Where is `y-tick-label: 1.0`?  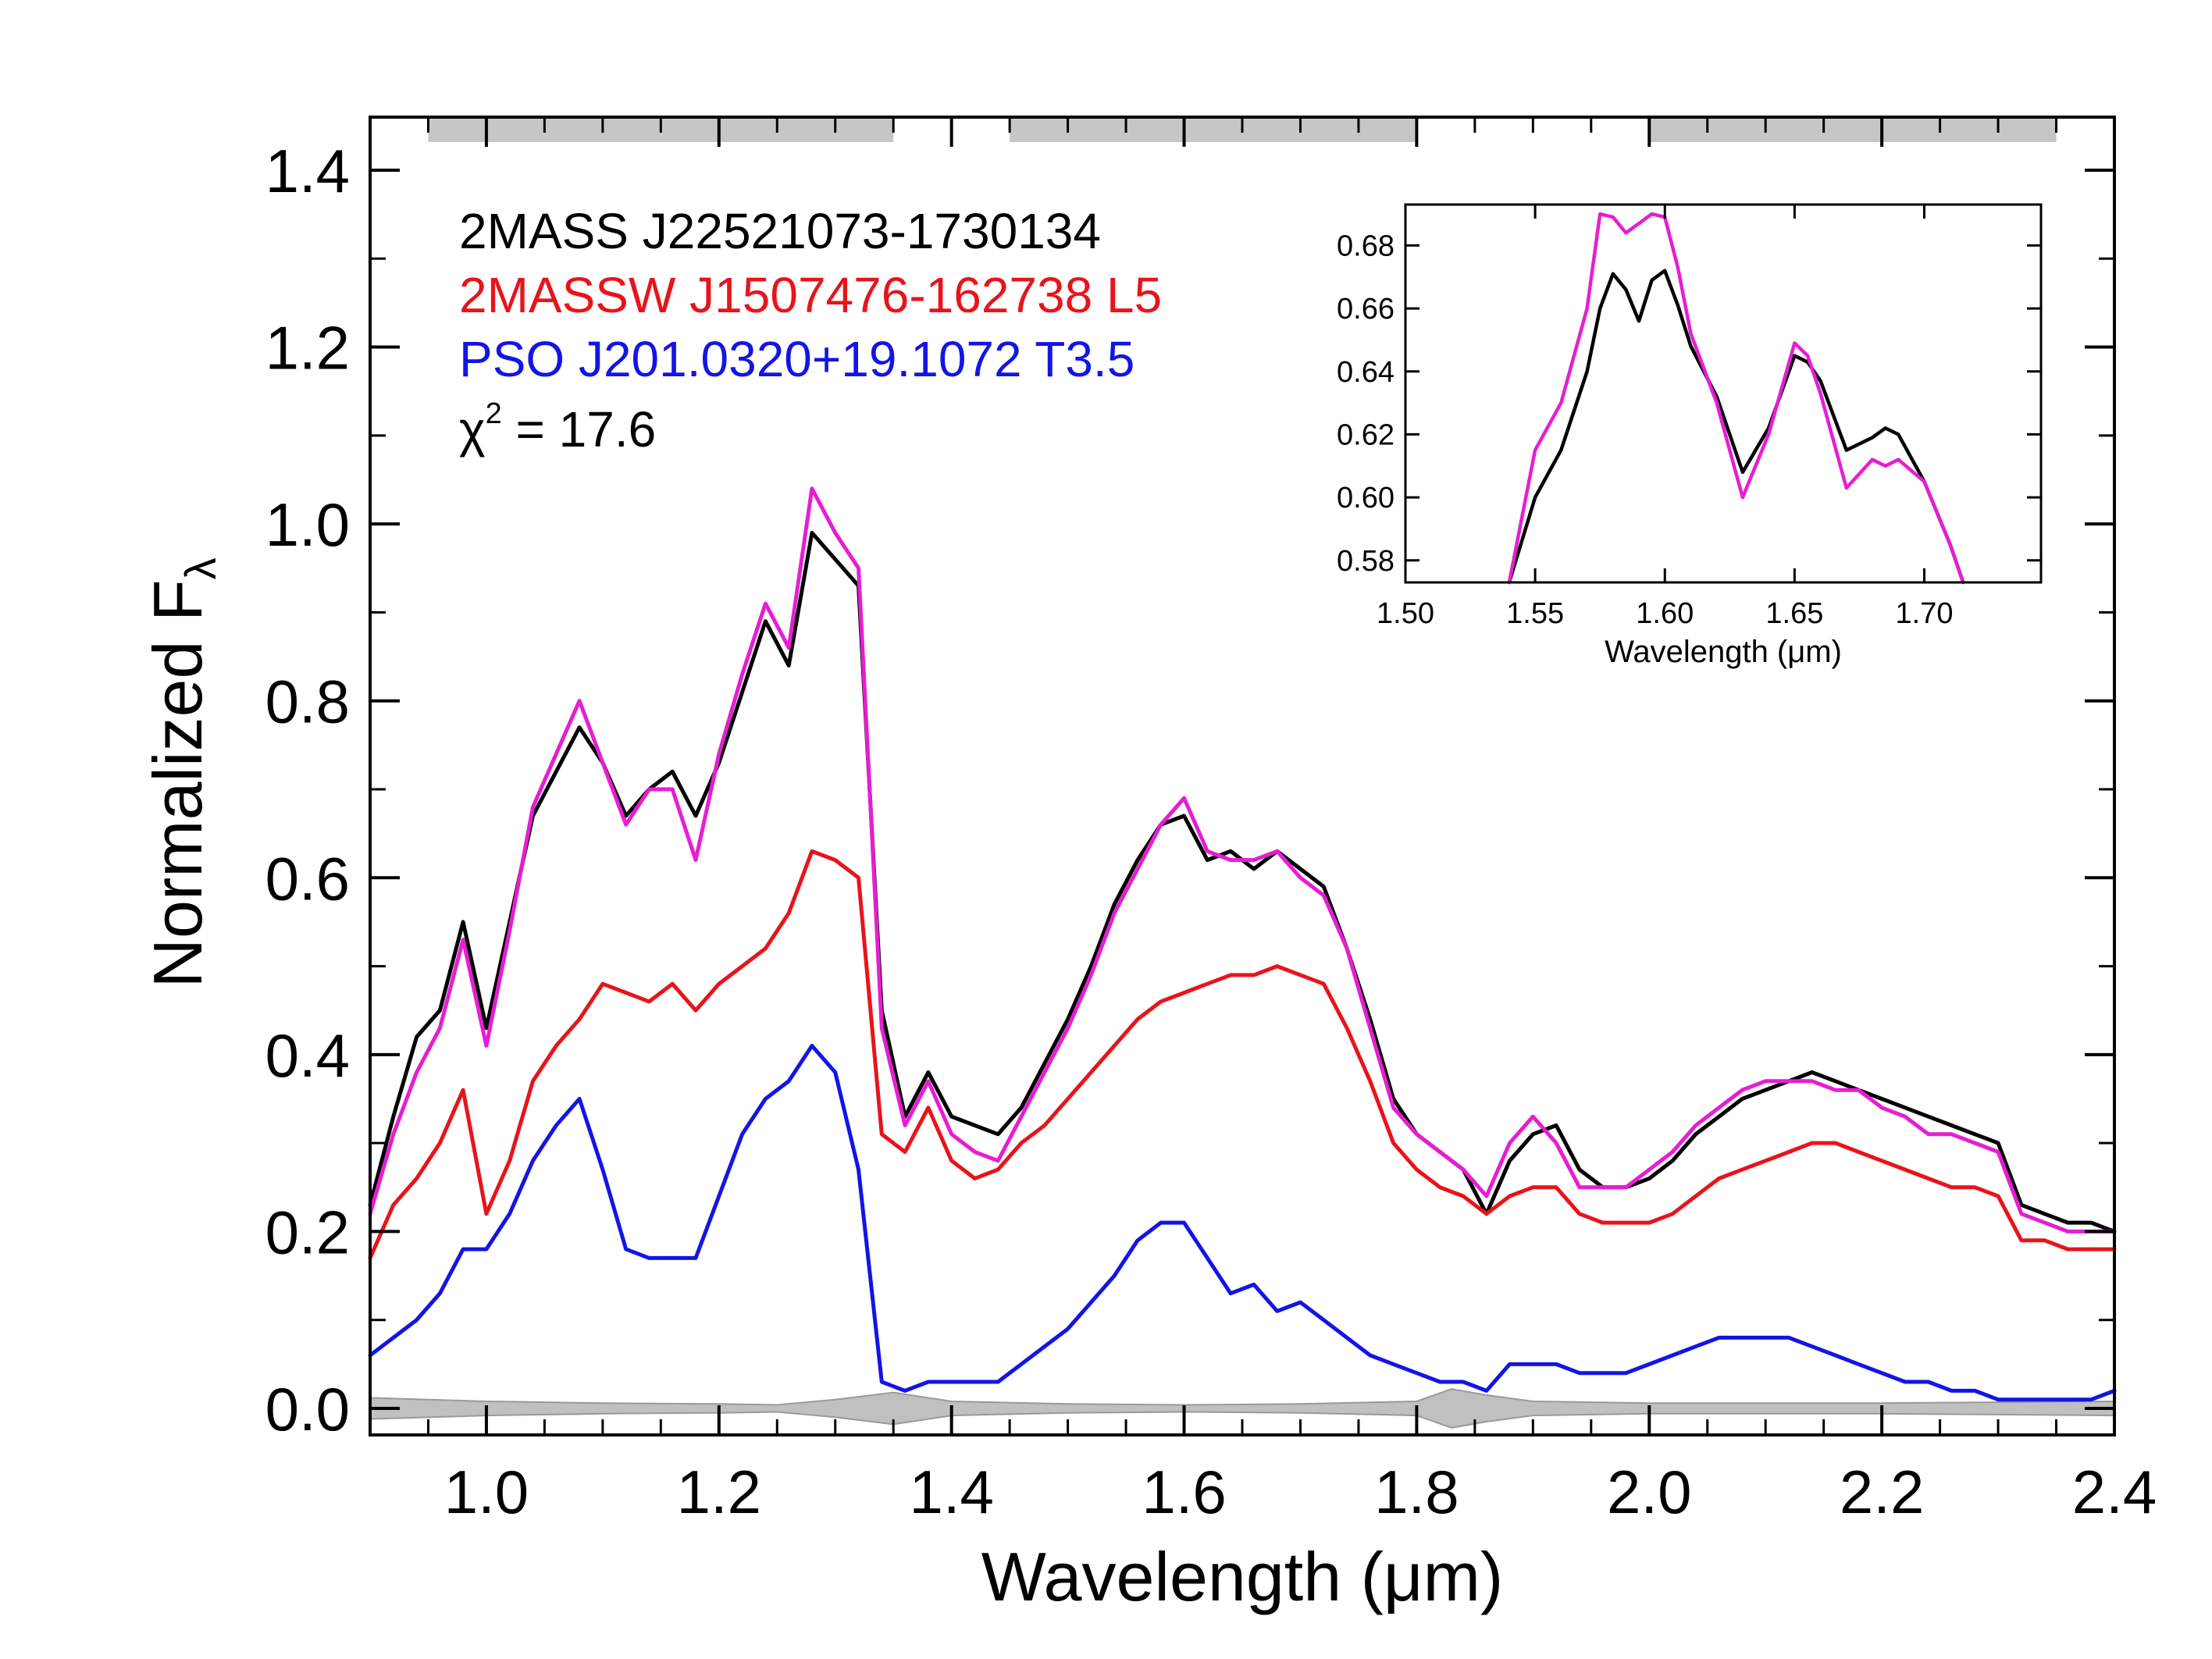
y-tick-label: 1.0 is located at coordinates (308, 524).